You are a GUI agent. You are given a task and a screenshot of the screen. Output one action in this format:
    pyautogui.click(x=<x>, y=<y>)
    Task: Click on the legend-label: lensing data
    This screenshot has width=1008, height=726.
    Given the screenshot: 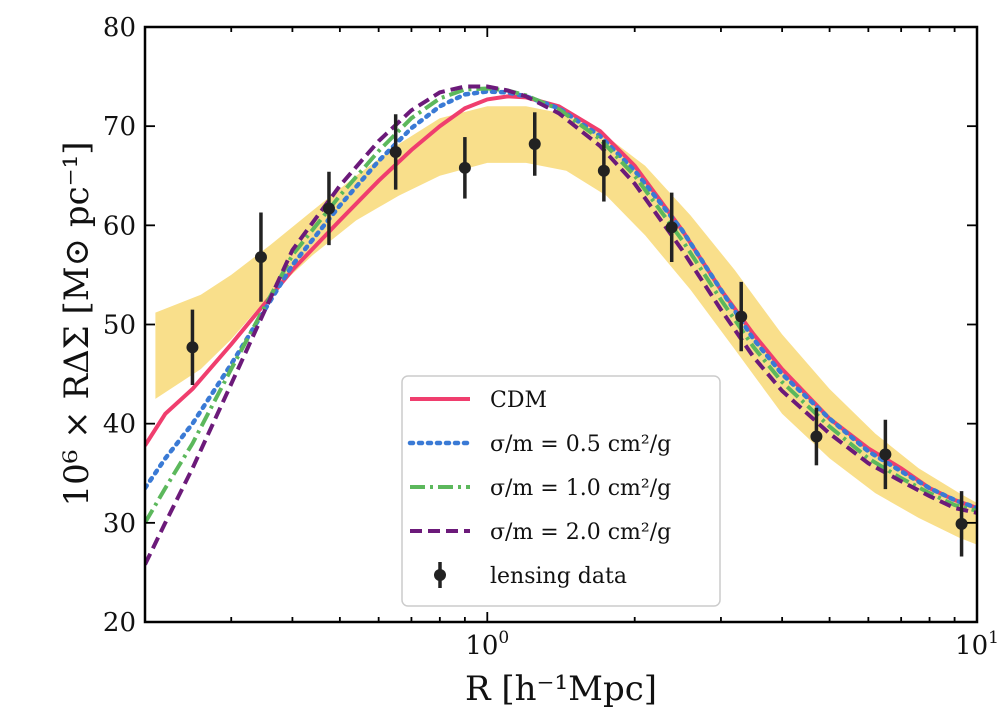 What is the action you would take?
    pyautogui.click(x=558, y=576)
    